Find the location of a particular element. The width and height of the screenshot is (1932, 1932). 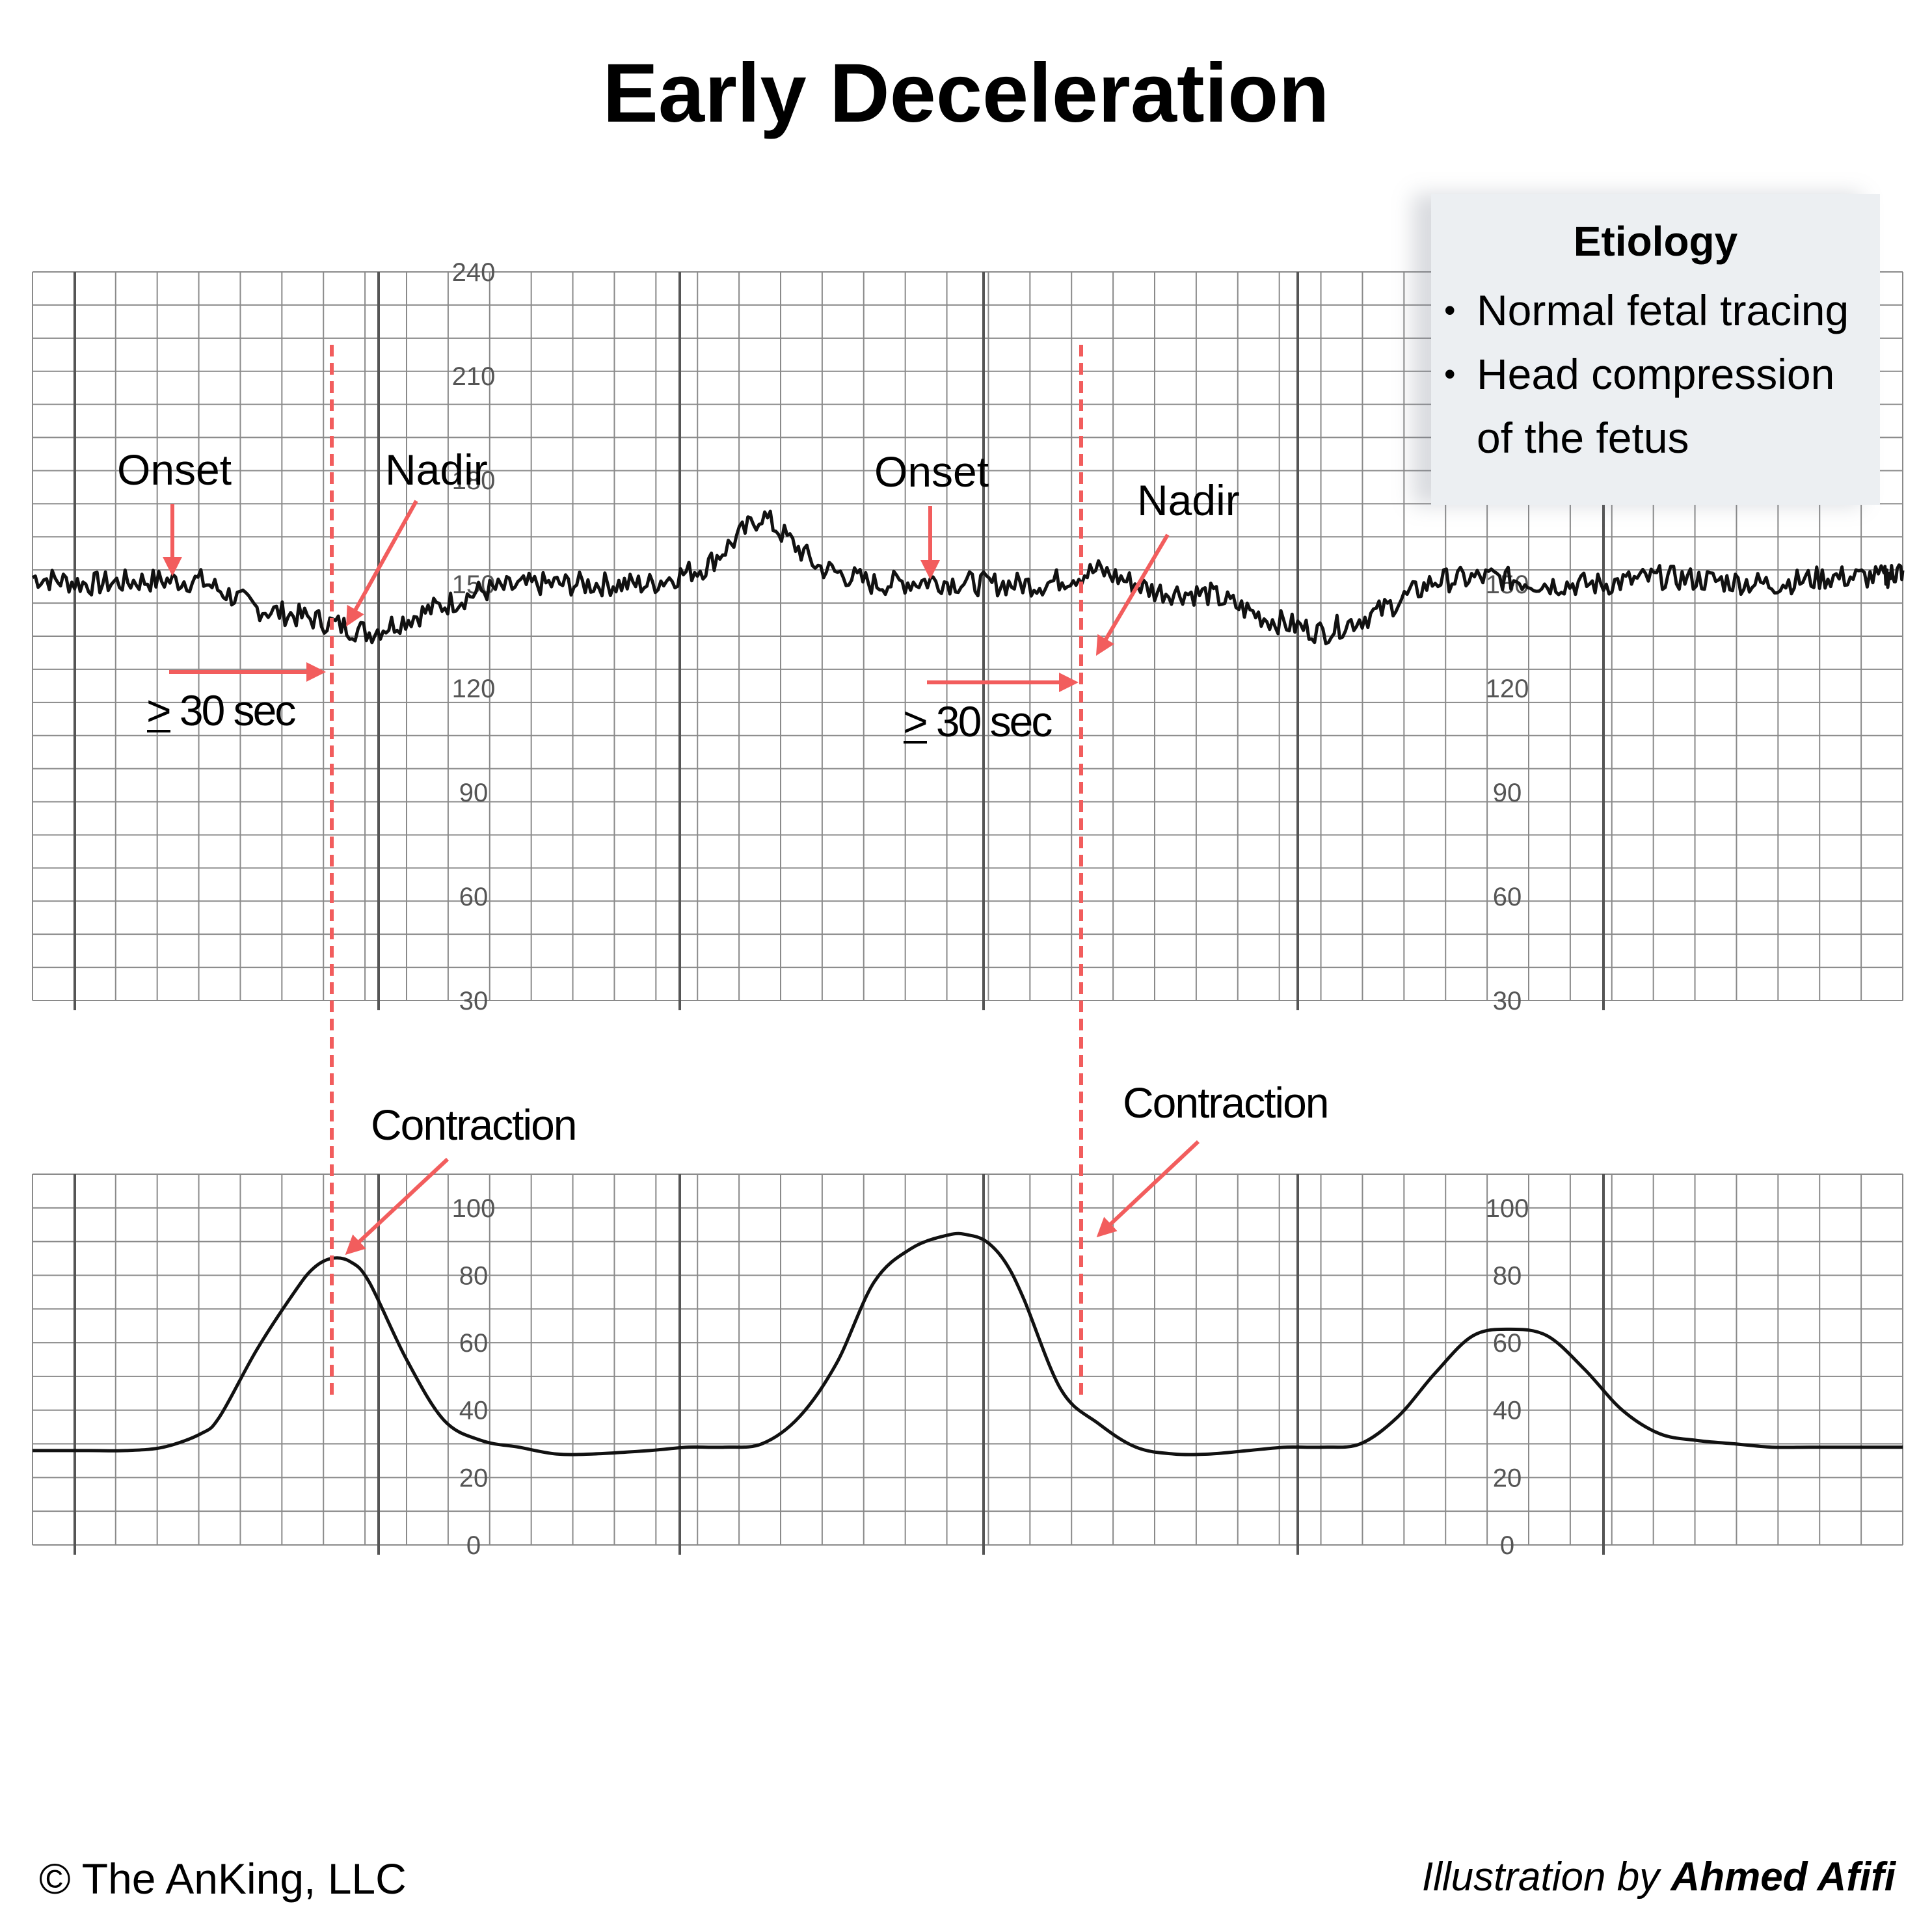

contraction-label-1: Contraction is located at coordinates (473, 1125).